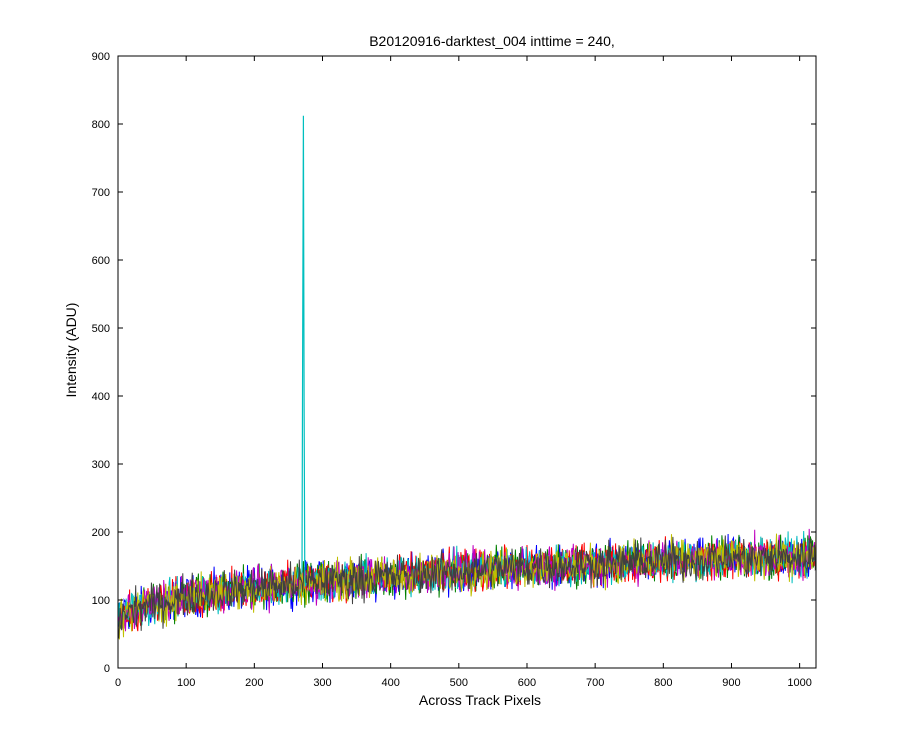 The image size is (900, 750). What do you see at coordinates (118, 683) in the screenshot?
I see `x-tick-label: 0` at bounding box center [118, 683].